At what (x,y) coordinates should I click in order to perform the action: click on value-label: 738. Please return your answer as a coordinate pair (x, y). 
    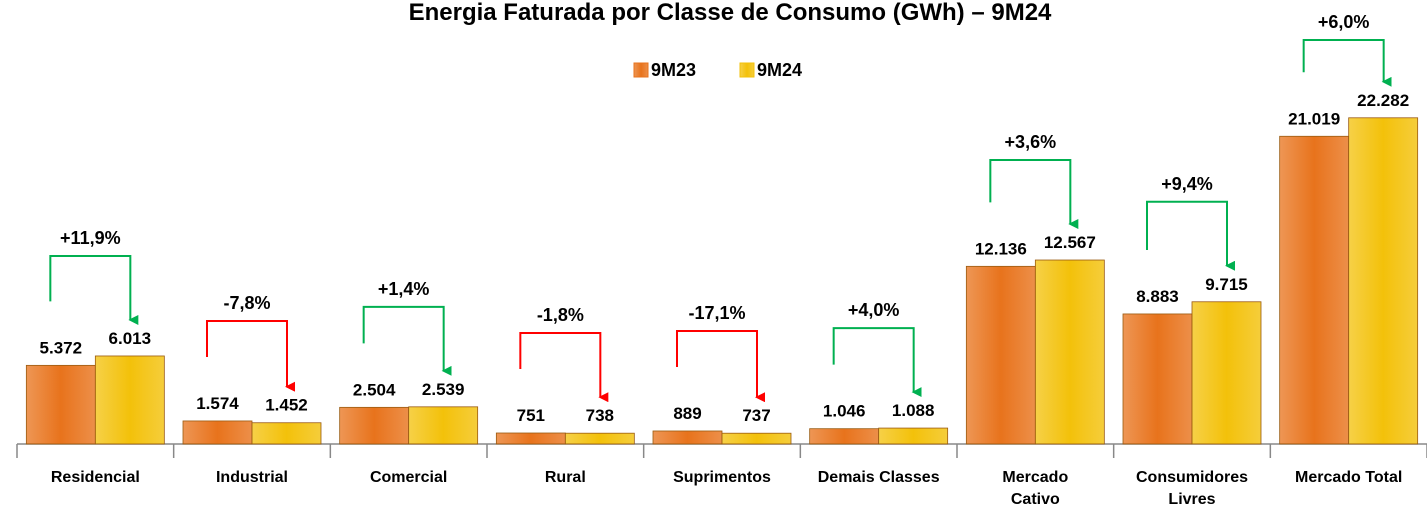
    Looking at the image, I should click on (600, 415).